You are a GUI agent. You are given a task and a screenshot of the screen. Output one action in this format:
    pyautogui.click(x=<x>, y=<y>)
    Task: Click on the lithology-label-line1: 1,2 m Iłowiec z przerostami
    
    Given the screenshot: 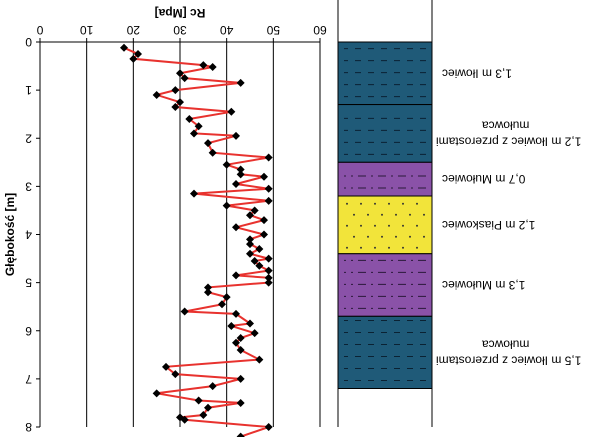 What is the action you would take?
    pyautogui.click(x=508, y=141)
    